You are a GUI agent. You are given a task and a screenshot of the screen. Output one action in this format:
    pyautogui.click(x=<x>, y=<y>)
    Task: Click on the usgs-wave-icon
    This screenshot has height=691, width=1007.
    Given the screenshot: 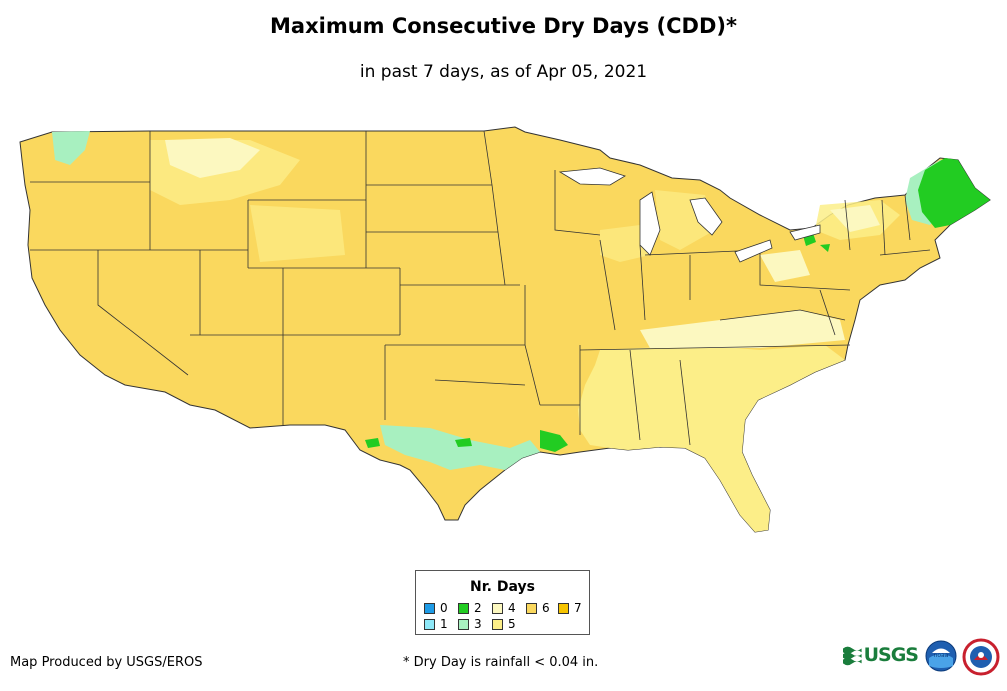 What is the action you would take?
    pyautogui.click(x=852, y=656)
    